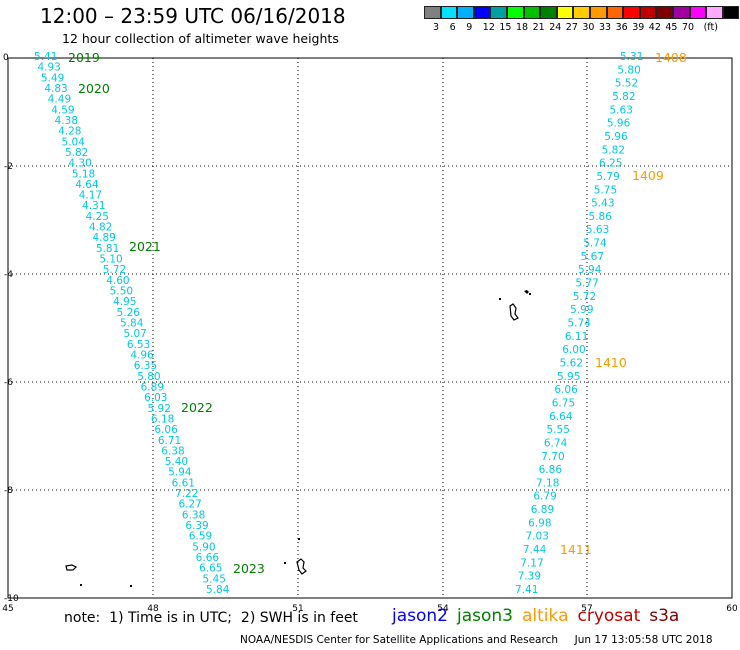 The image size is (740, 650). What do you see at coordinates (94, 88) in the screenshot?
I see `pass-number-label: 2020` at bounding box center [94, 88].